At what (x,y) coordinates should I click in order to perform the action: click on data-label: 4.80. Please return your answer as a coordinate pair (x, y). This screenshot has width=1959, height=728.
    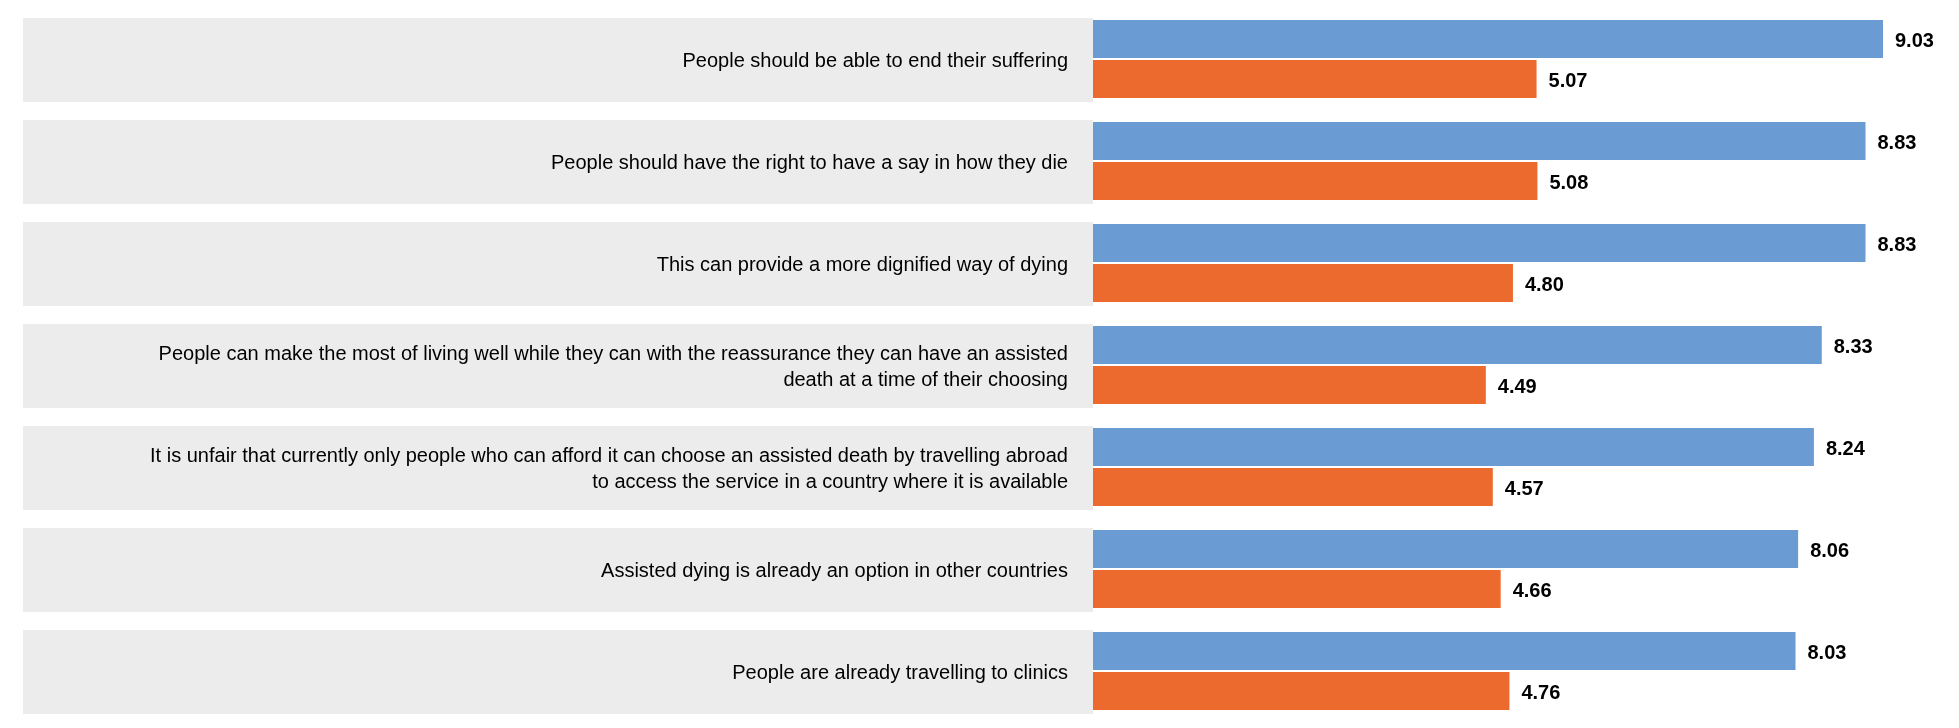
    Looking at the image, I should click on (1544, 284).